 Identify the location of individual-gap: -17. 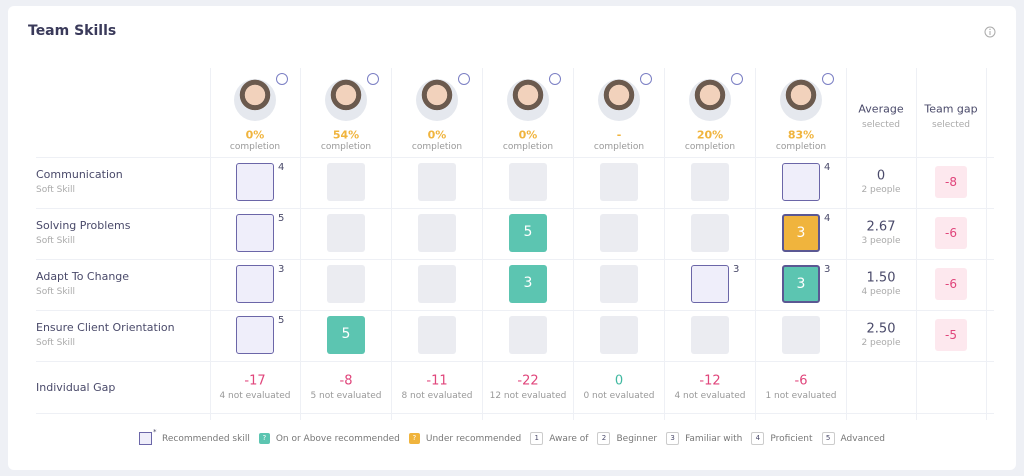
(255, 381).